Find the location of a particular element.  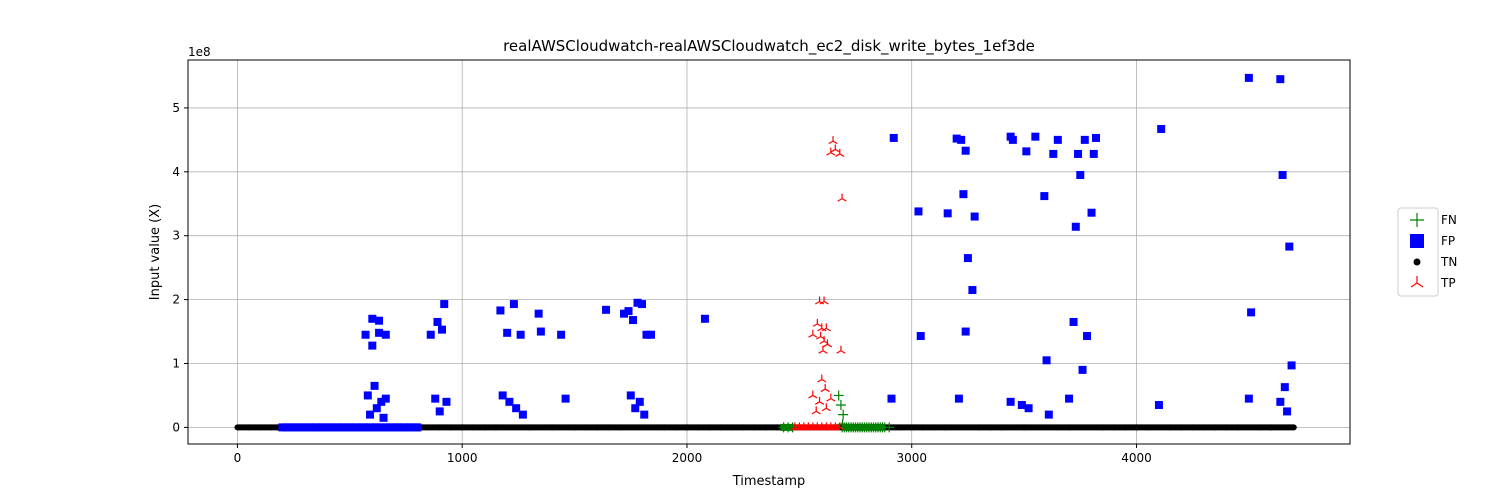

x-axis-label: Timestamp is located at coordinates (769, 481).